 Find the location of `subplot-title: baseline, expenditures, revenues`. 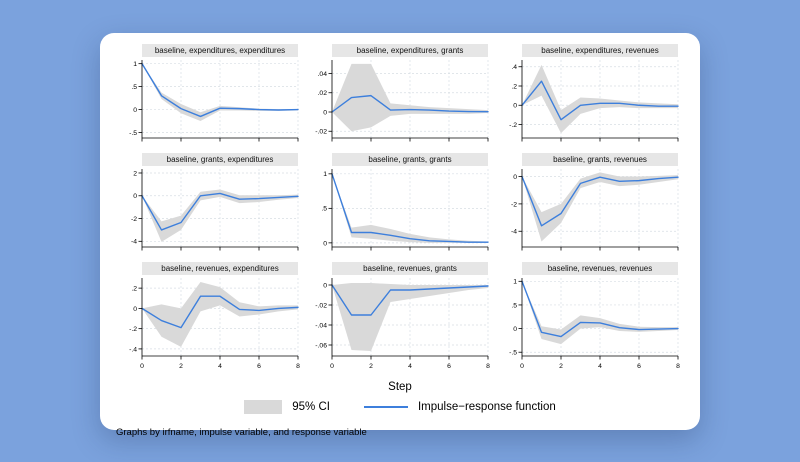

subplot-title: baseline, expenditures, revenues is located at coordinates (600, 50).